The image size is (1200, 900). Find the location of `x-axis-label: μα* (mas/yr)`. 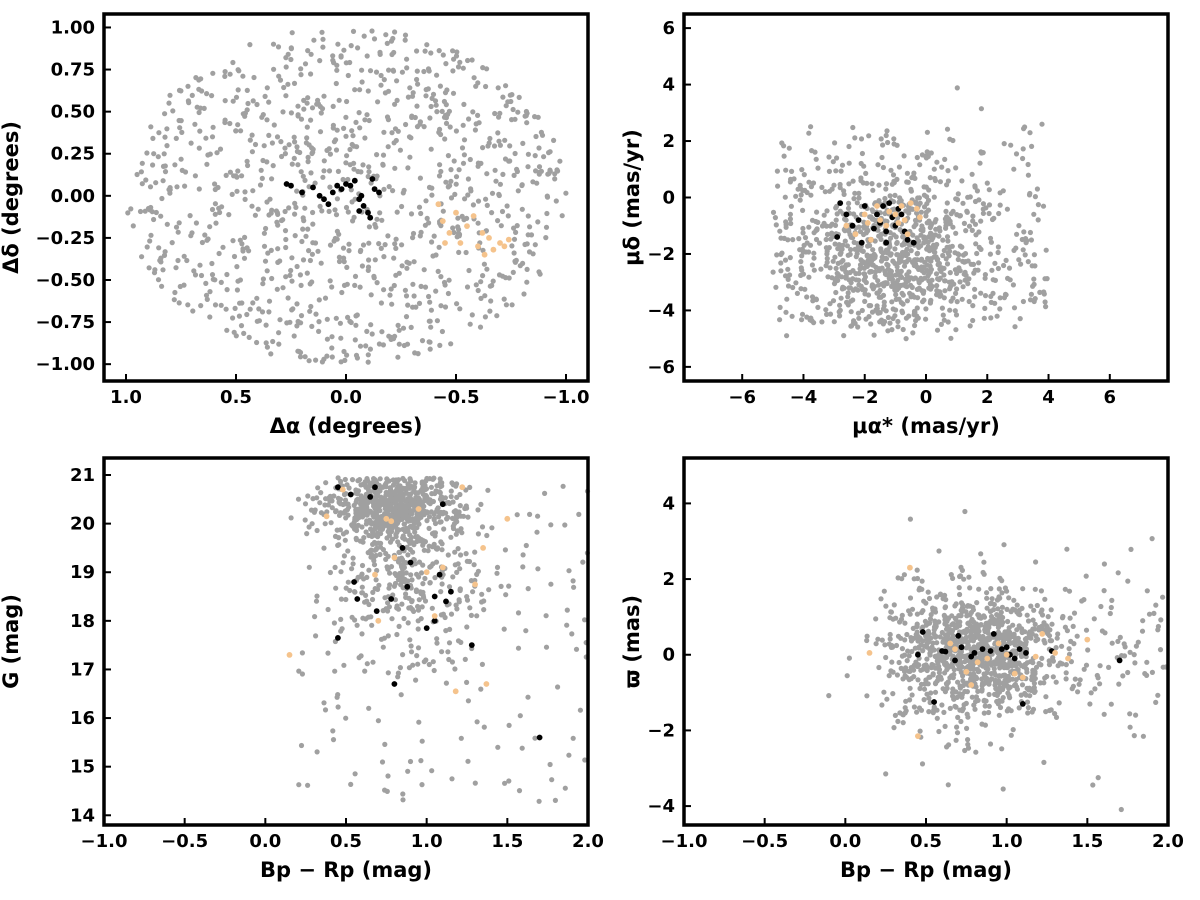

x-axis-label: μα* (mas/yr) is located at coordinates (926, 426).